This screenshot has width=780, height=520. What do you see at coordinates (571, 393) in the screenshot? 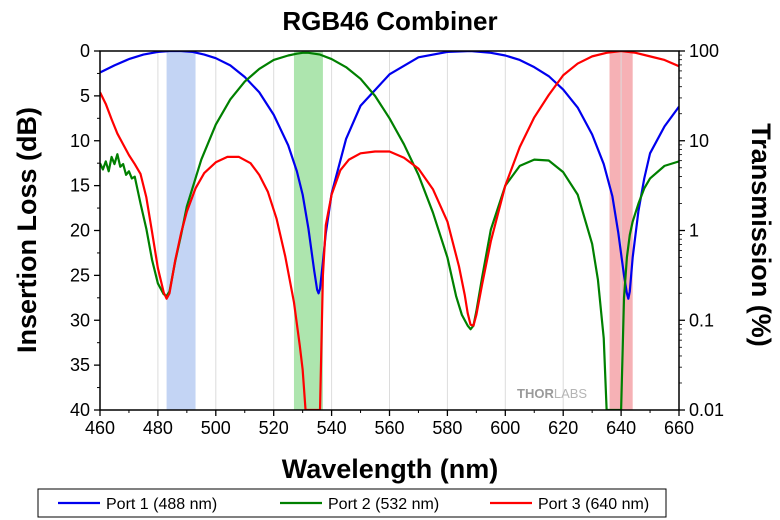
I see `watermark-labs: LABS` at bounding box center [571, 393].